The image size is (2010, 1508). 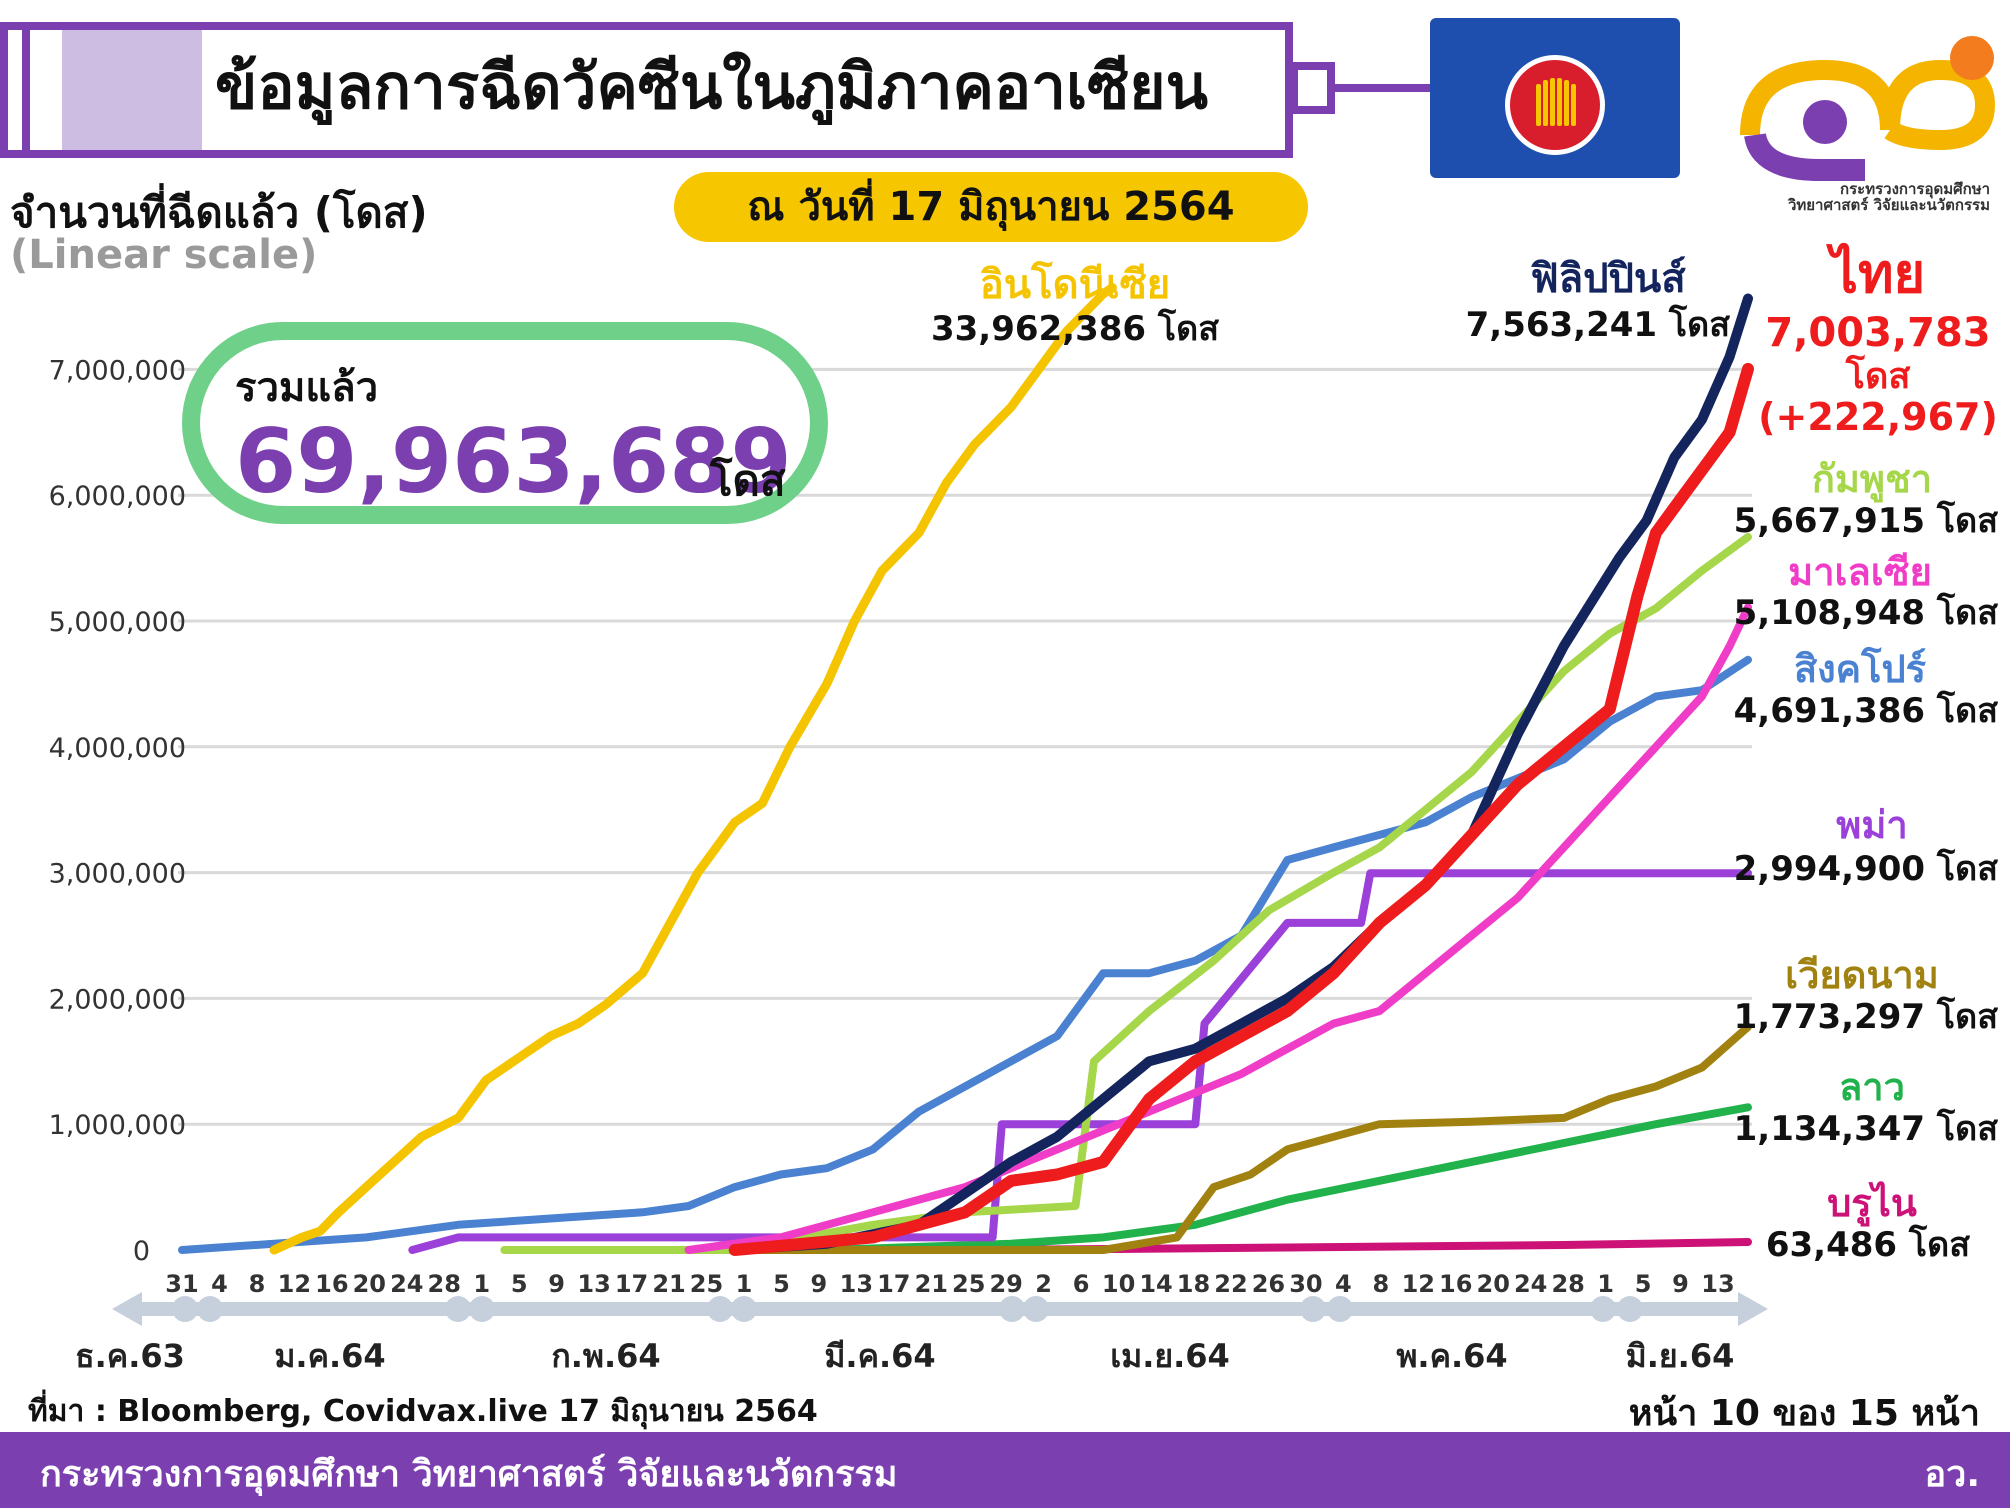 I want to click on series-delta-label: (+222,967), so click(x=1878, y=417).